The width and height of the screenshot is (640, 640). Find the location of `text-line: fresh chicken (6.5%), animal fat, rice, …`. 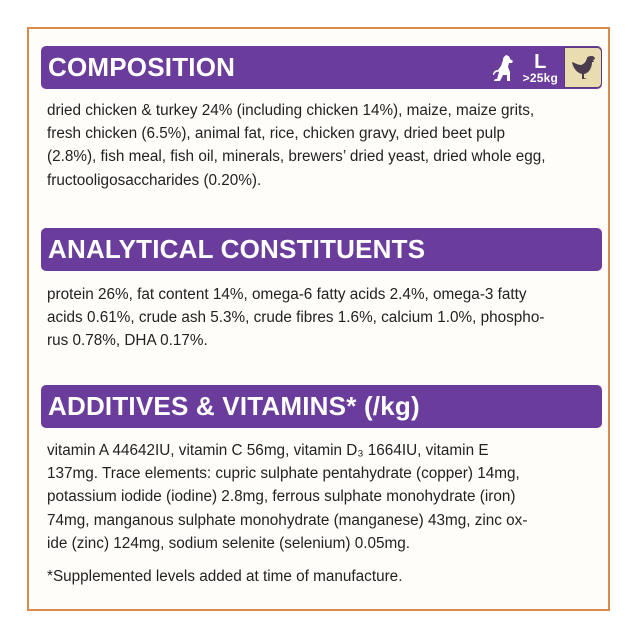

text-line: fresh chicken (6.5%), animal fat, rice, … is located at coordinates (276, 134).